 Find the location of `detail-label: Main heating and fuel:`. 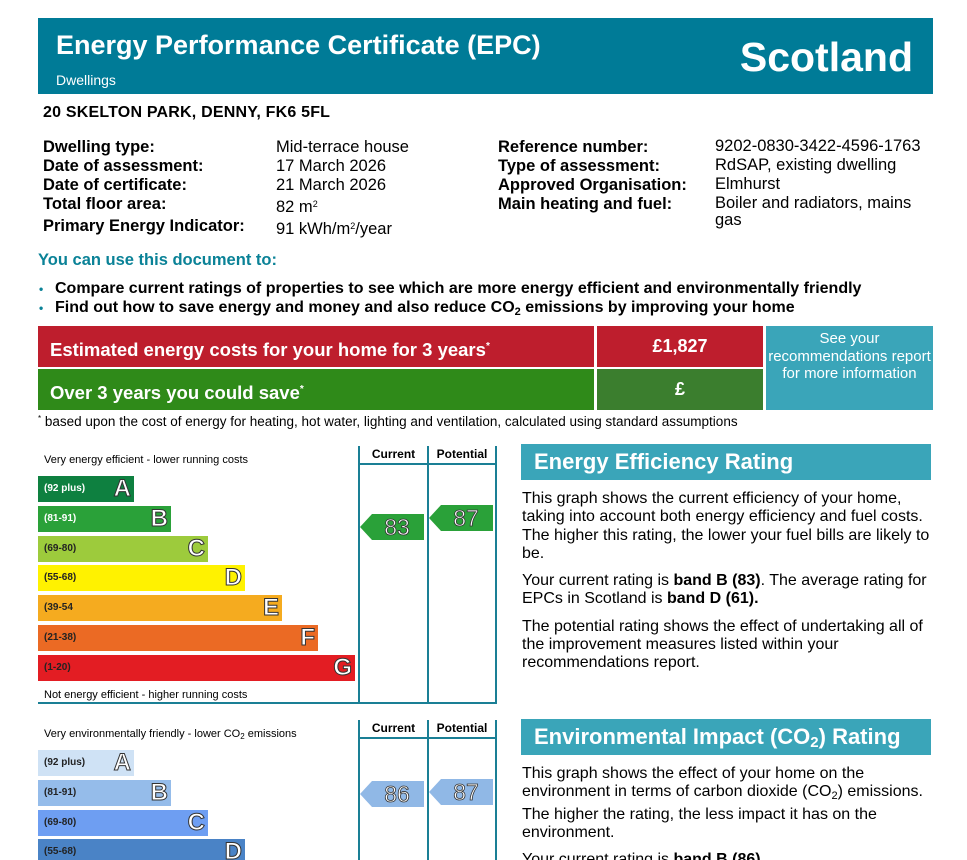

detail-label: Main heating and fuel: is located at coordinates (585, 204).